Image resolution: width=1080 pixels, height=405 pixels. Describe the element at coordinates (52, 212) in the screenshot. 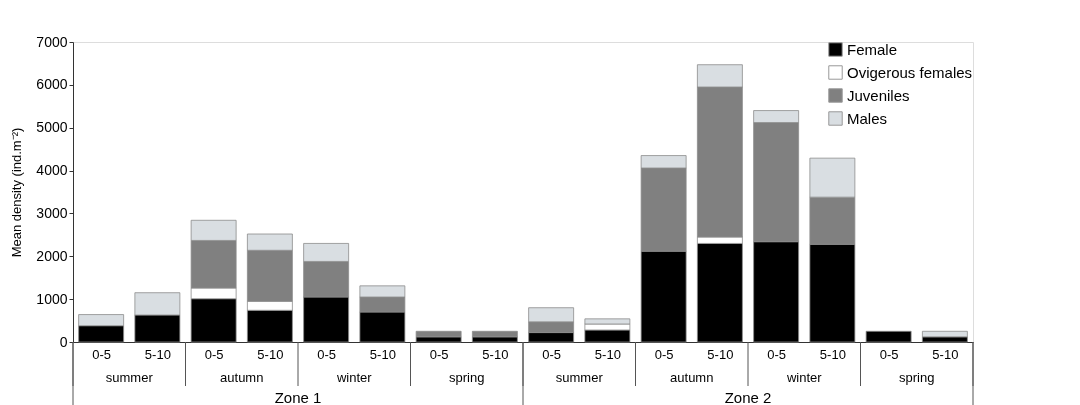

I see `y-tick-label: 3000` at that location.